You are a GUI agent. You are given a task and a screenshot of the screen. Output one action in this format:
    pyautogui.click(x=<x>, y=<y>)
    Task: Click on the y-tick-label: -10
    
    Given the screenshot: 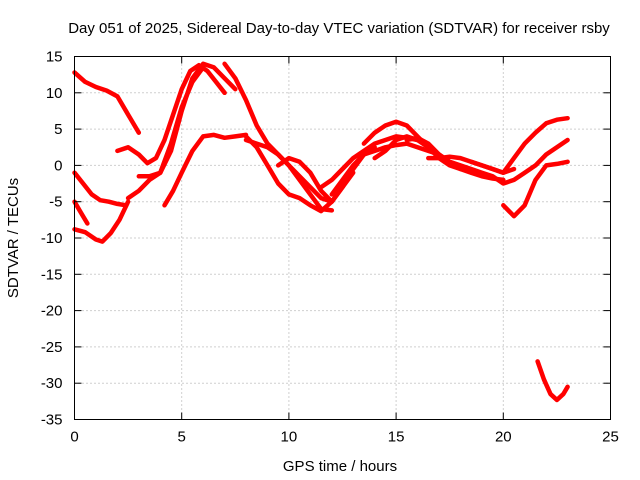 What is the action you would take?
    pyautogui.click(x=52, y=238)
    